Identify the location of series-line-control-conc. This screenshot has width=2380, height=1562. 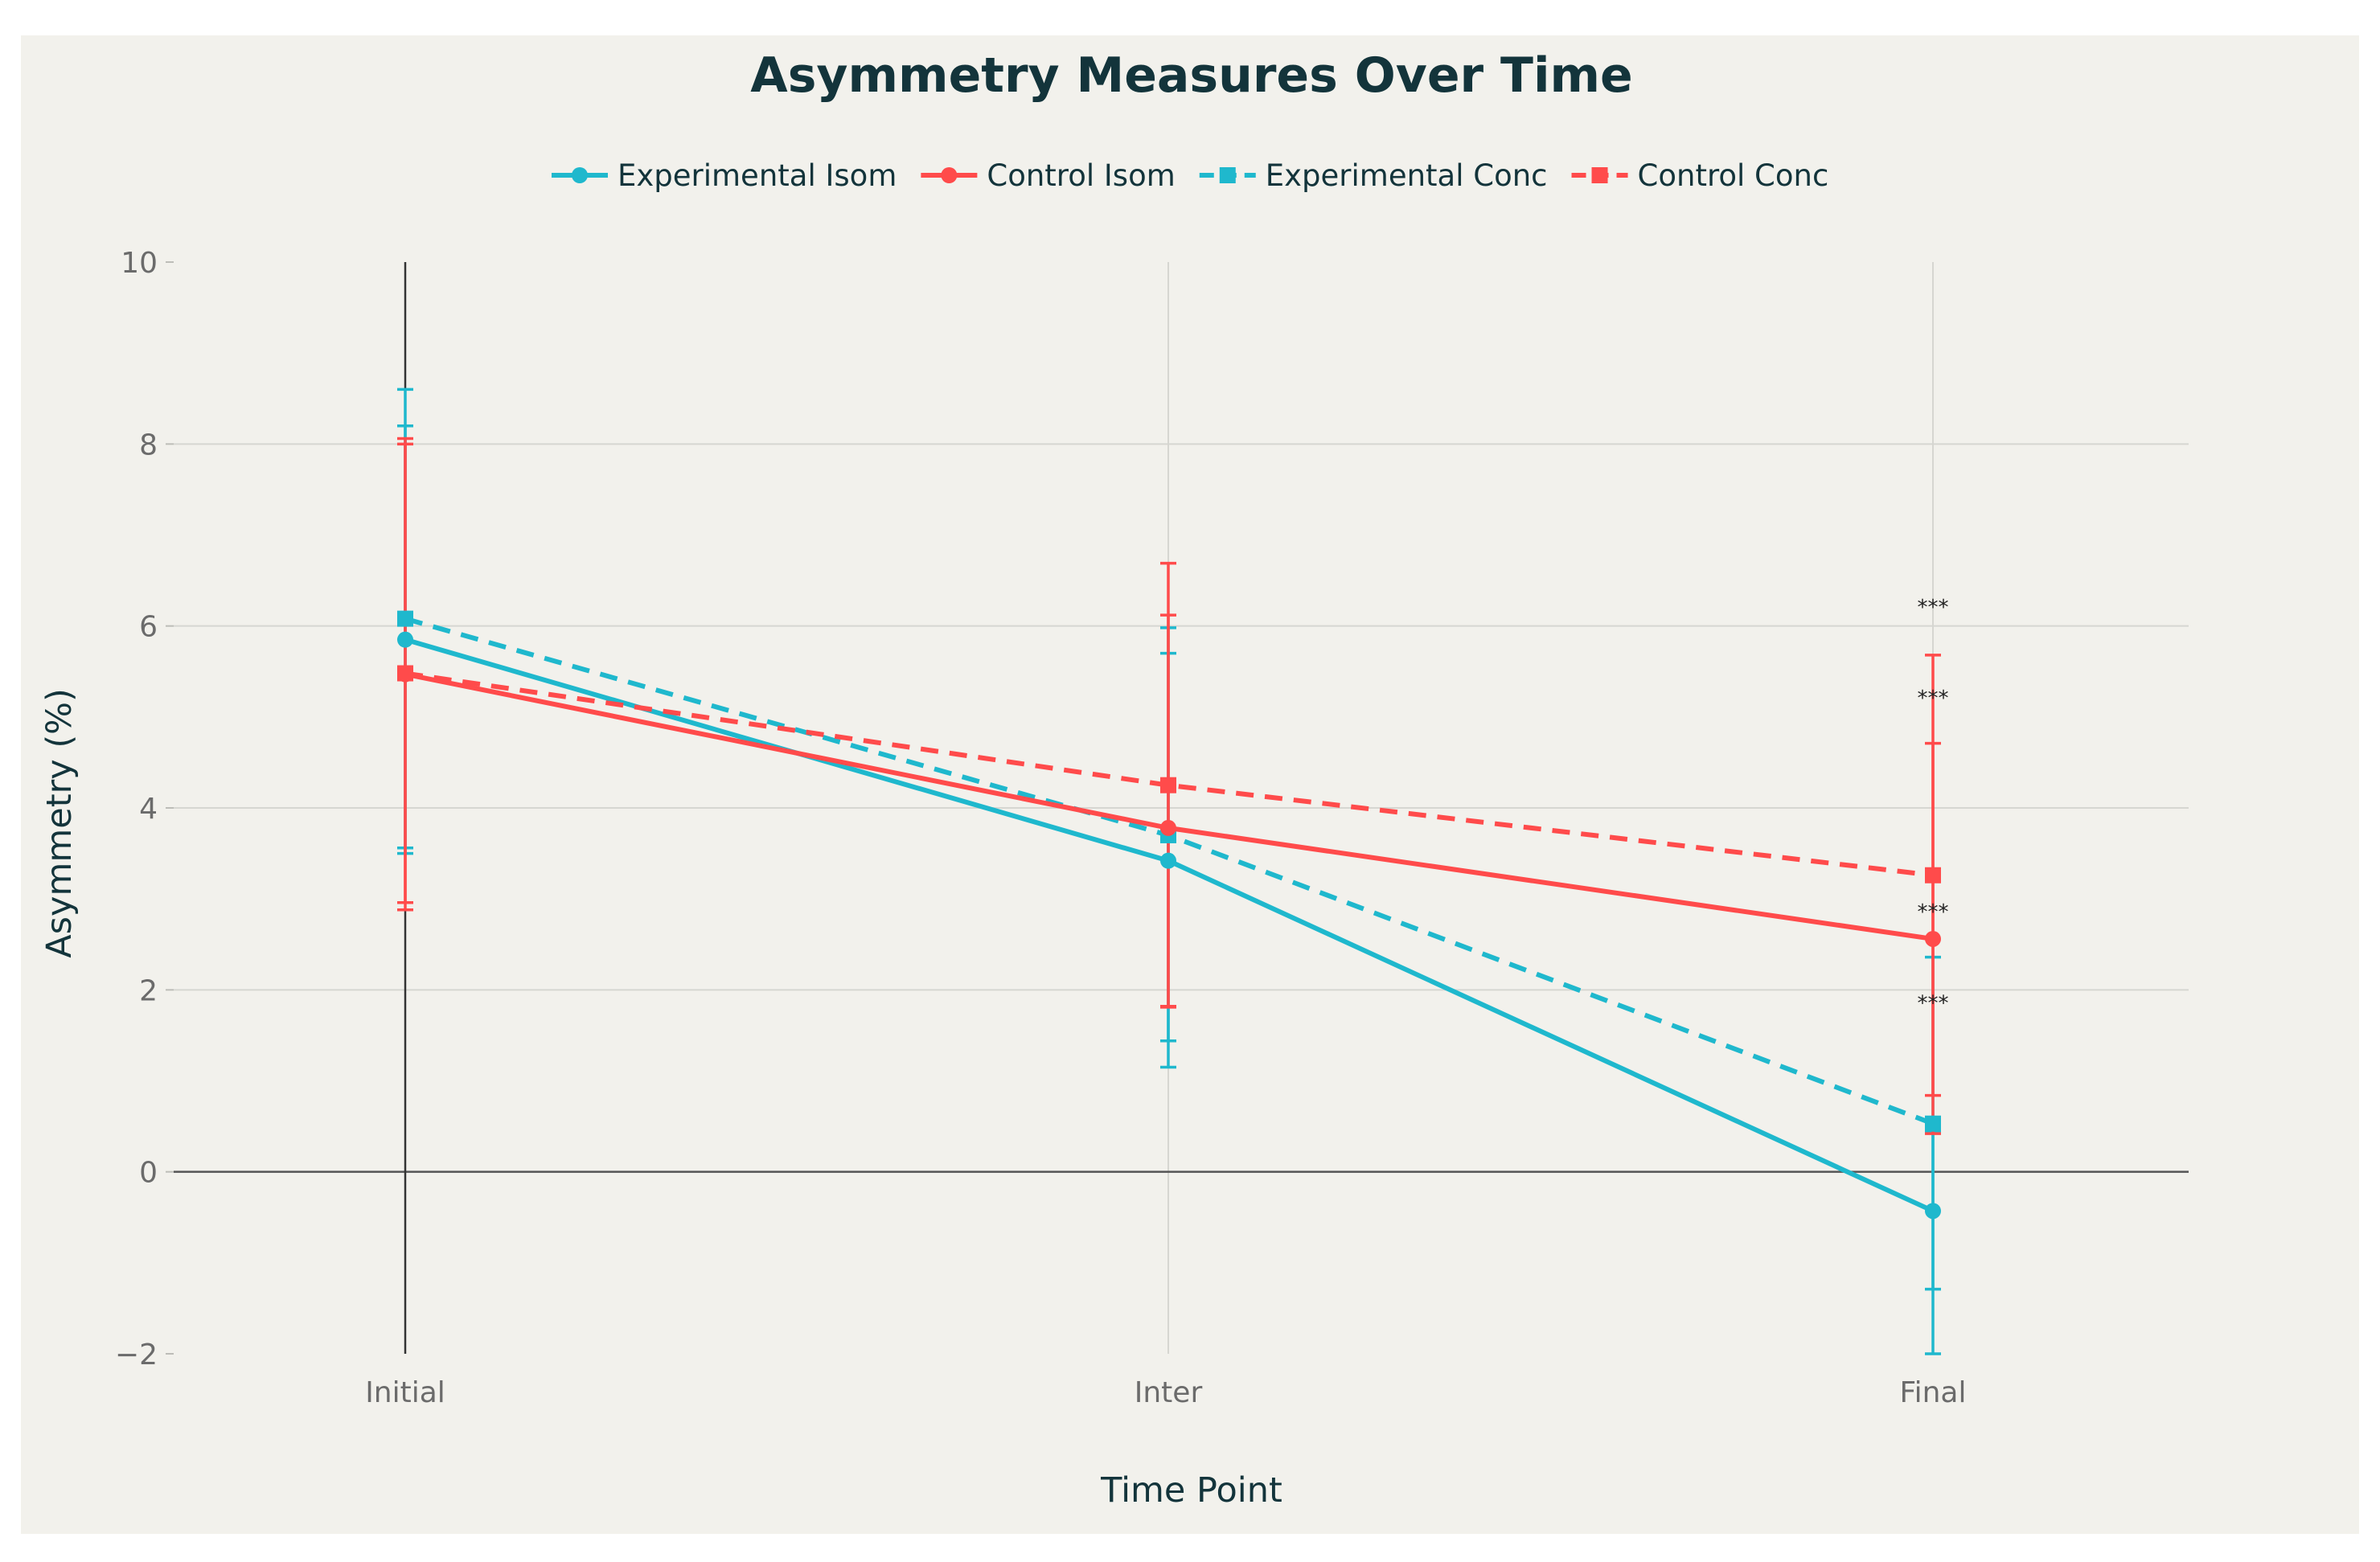
(1169, 774).